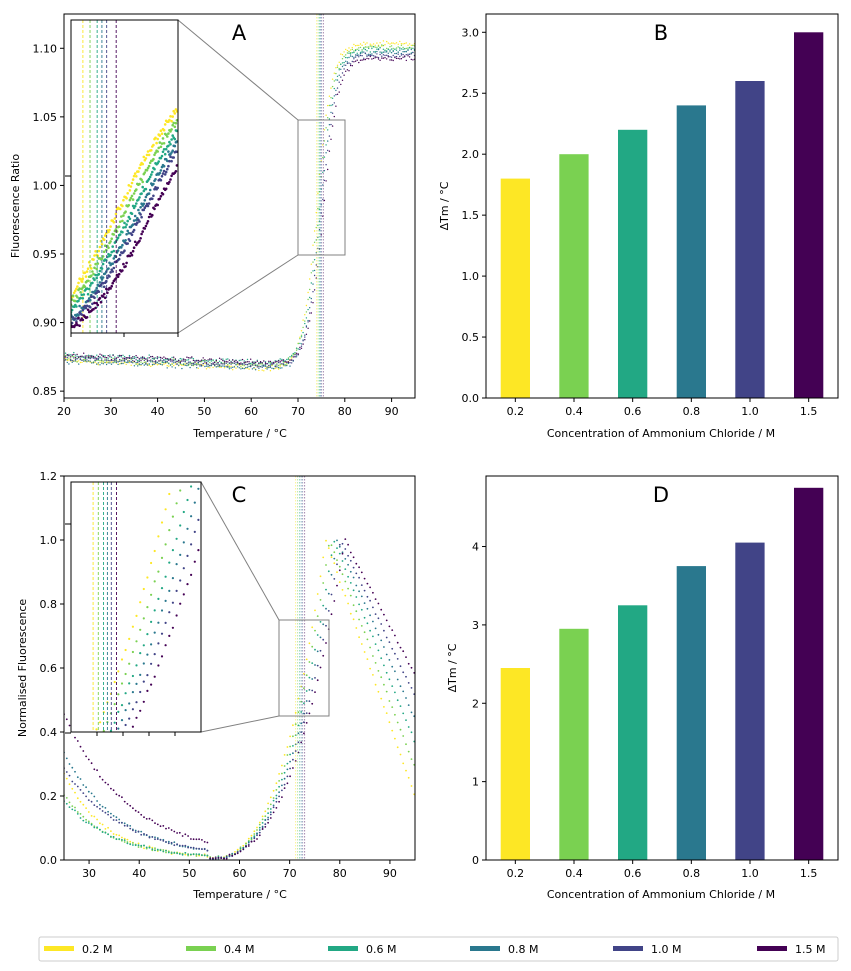  What do you see at coordinates (49, 796) in the screenshot?
I see `y-tick-label: 0.2` at bounding box center [49, 796].